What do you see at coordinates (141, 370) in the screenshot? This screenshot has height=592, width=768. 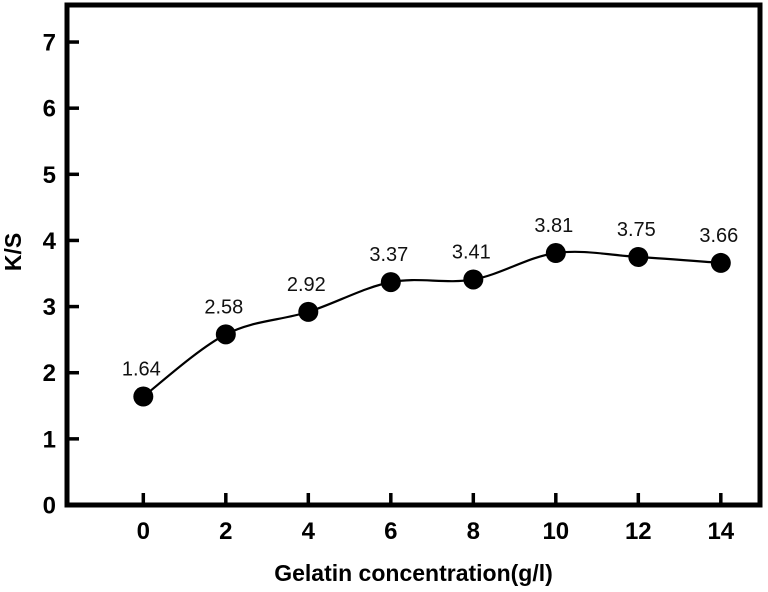 I see `data-point-label: 1.64` at bounding box center [141, 370].